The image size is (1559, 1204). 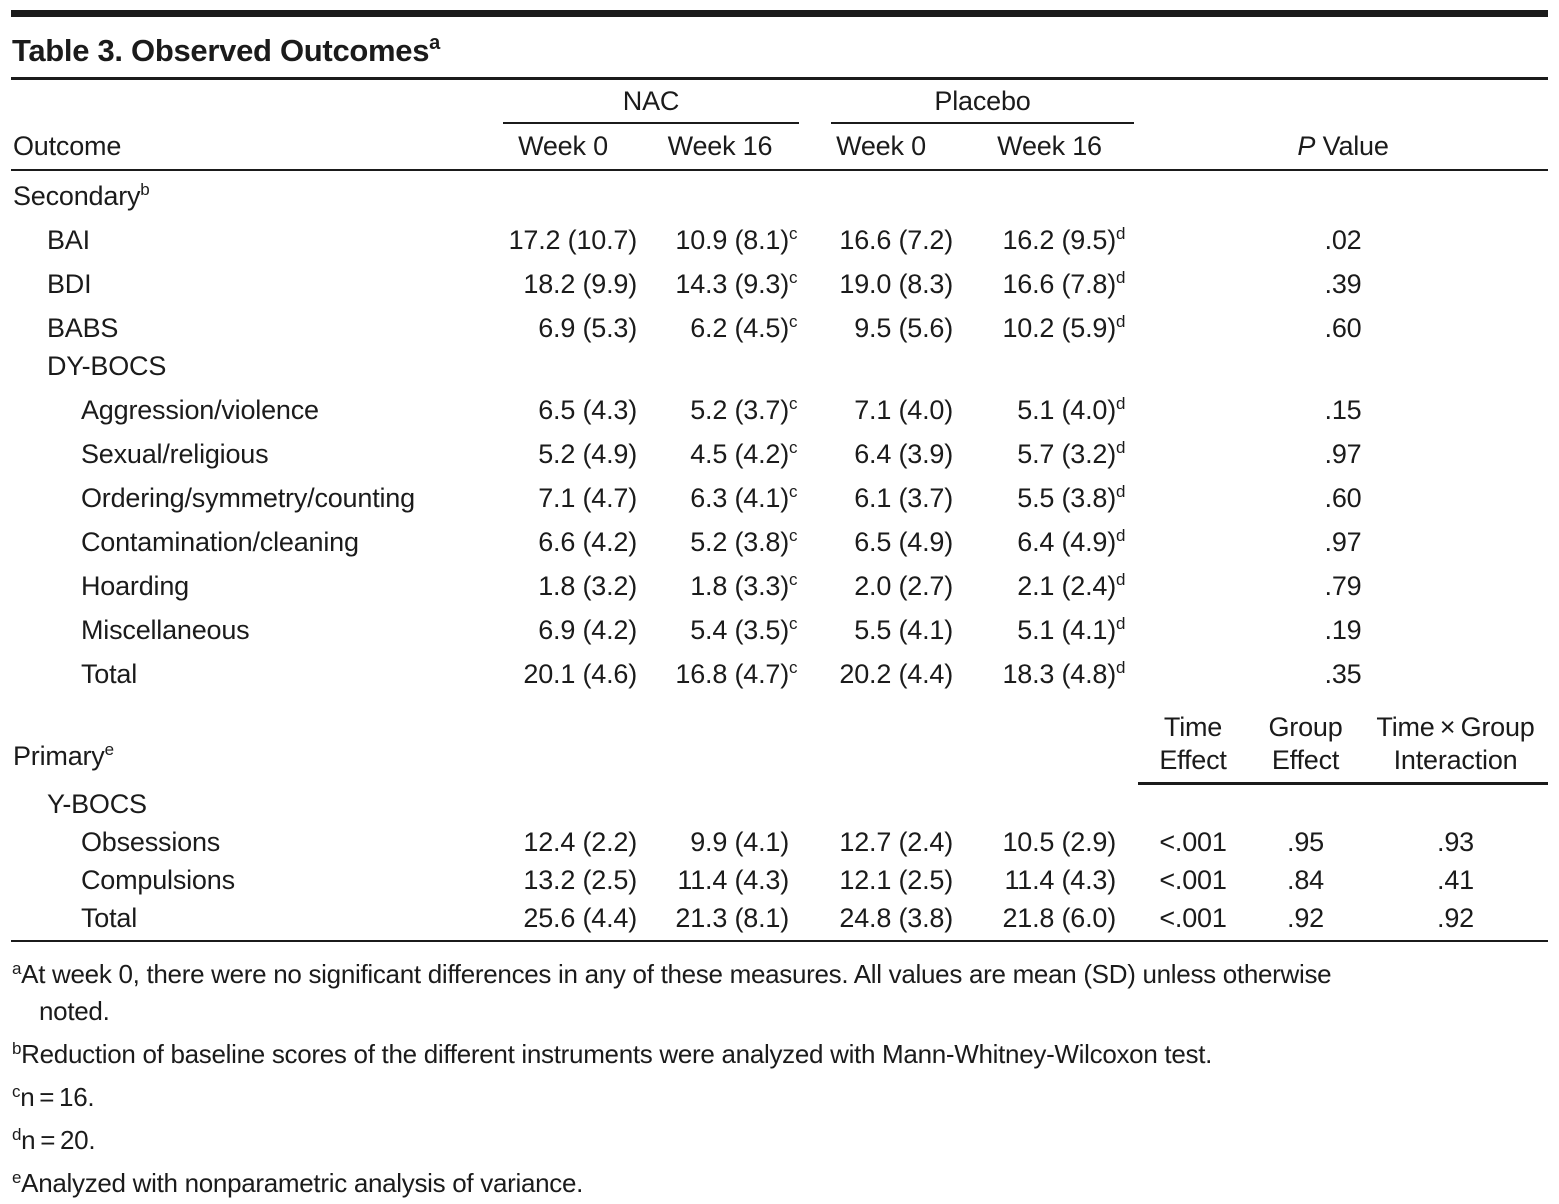 I want to click on effects-column-header: Time Effect, so click(x=1193, y=739).